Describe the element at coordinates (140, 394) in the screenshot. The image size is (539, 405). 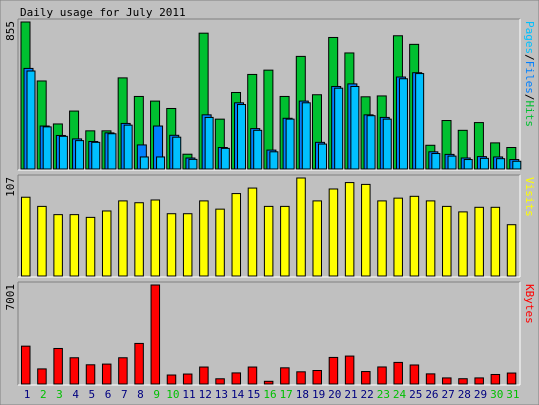
I see `day-label: 8` at that location.